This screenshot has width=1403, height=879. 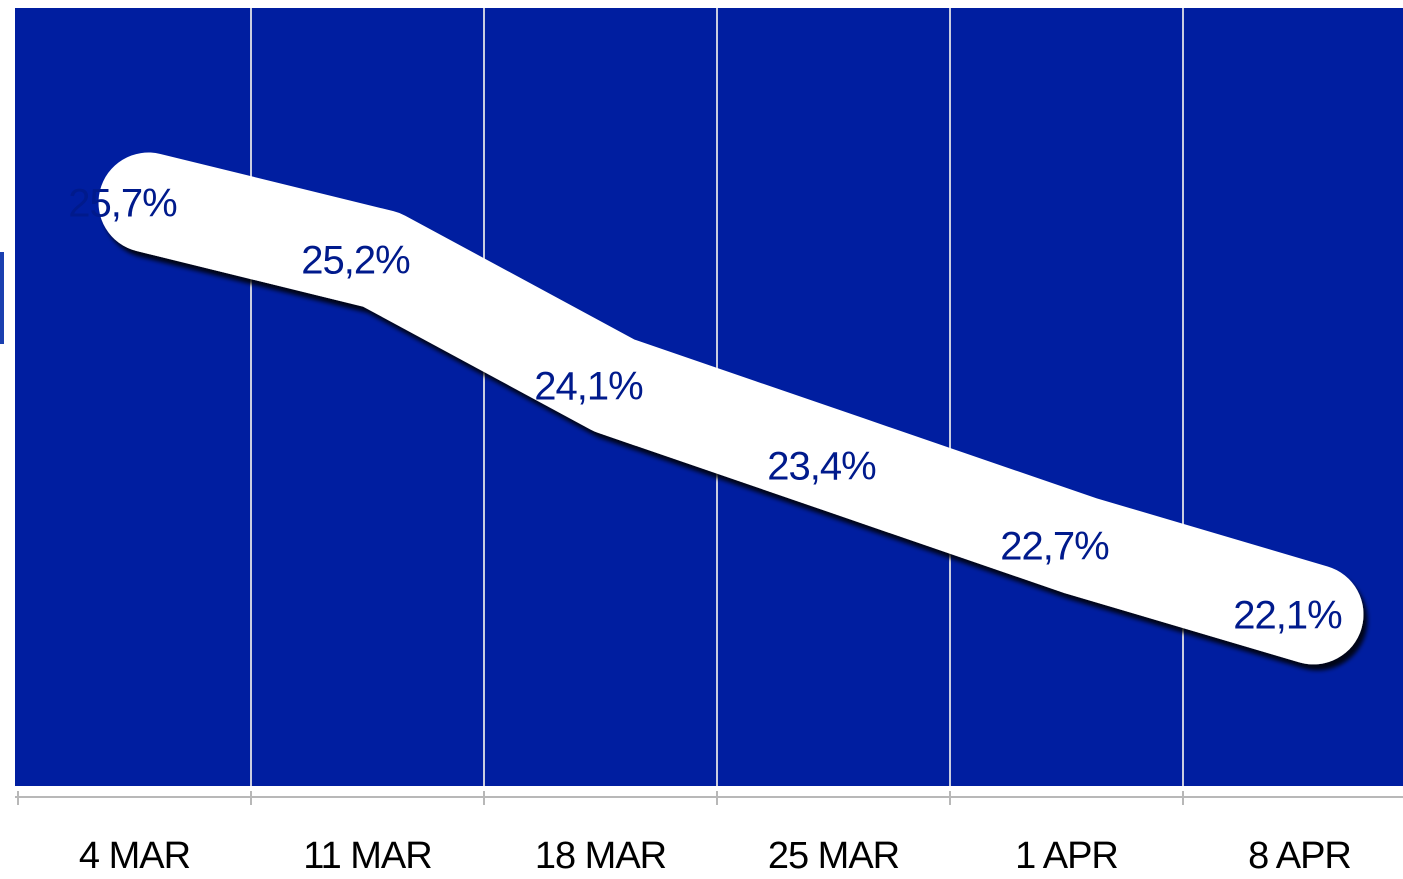 What do you see at coordinates (1066, 854) in the screenshot?
I see `x-tick-label: 1 APR` at bounding box center [1066, 854].